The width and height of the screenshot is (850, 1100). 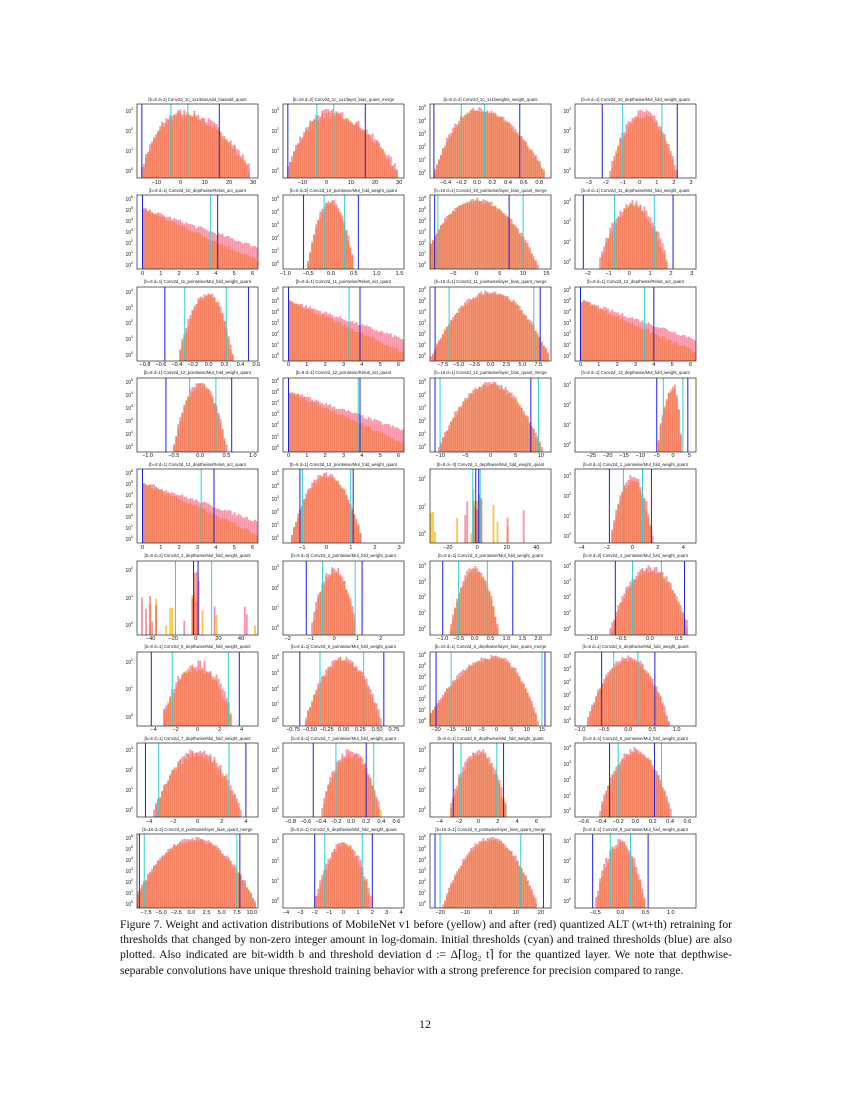 What do you see at coordinates (197, 871) in the screenshot?
I see `axes-frame` at bounding box center [197, 871].